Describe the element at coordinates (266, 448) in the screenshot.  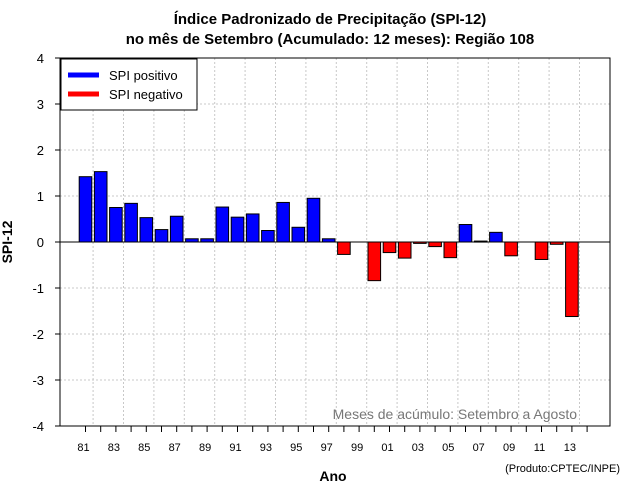
I see `x-tick-label: 93` at that location.